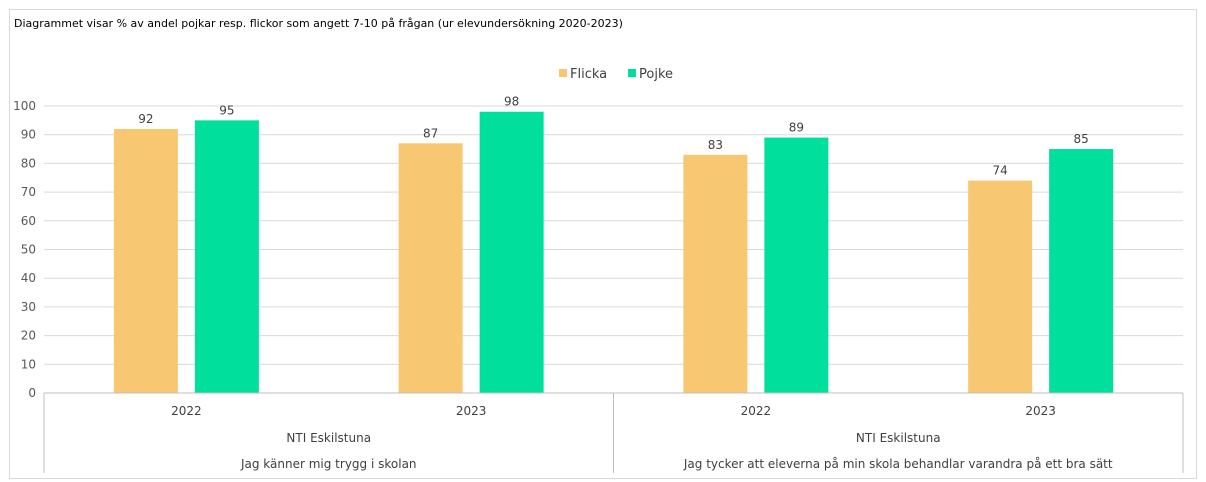 Image resolution: width=1206 pixels, height=482 pixels. Describe the element at coordinates (999, 171) in the screenshot. I see `data-label: 74` at that location.